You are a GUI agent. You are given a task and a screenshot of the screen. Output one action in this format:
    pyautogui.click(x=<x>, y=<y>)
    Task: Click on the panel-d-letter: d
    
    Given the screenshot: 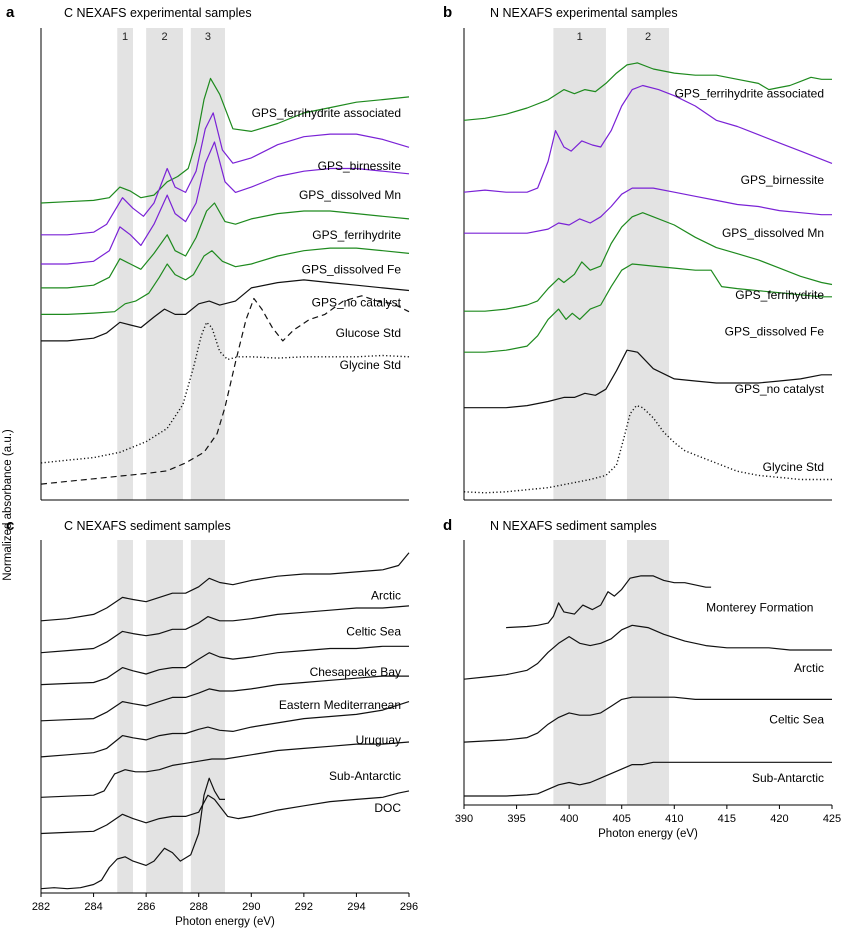 What is the action you would take?
    pyautogui.click(x=447, y=525)
    